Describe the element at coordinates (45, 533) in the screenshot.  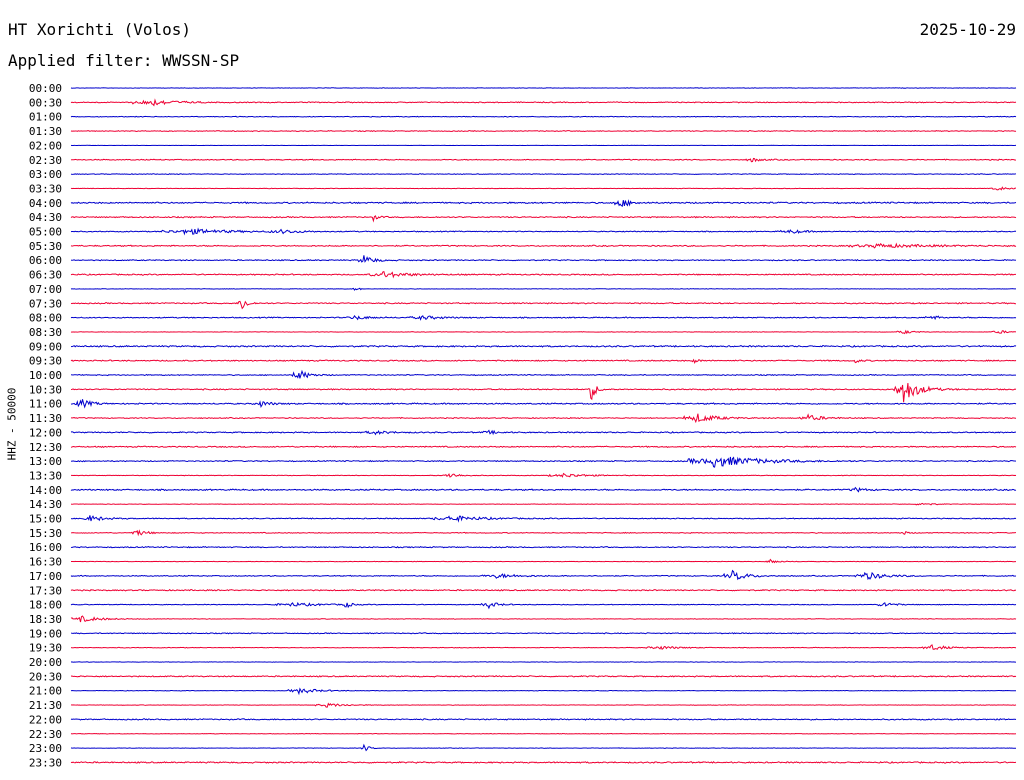
I see `row-time-label: 15:30` at that location.